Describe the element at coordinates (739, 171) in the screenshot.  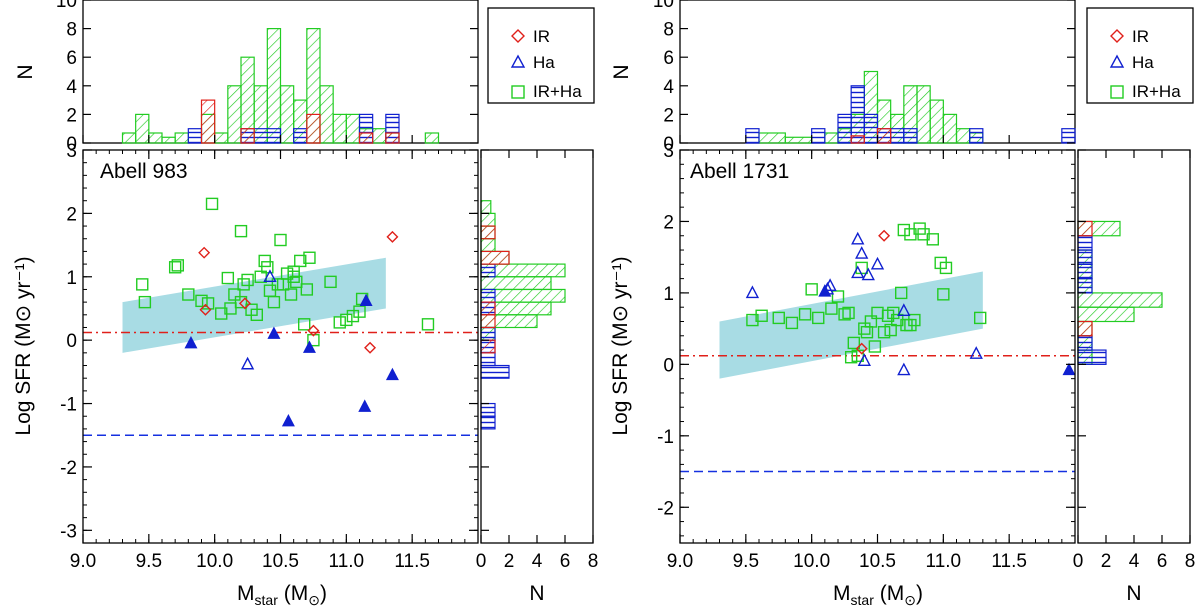
I see `panel-title: Abell 1731` at that location.